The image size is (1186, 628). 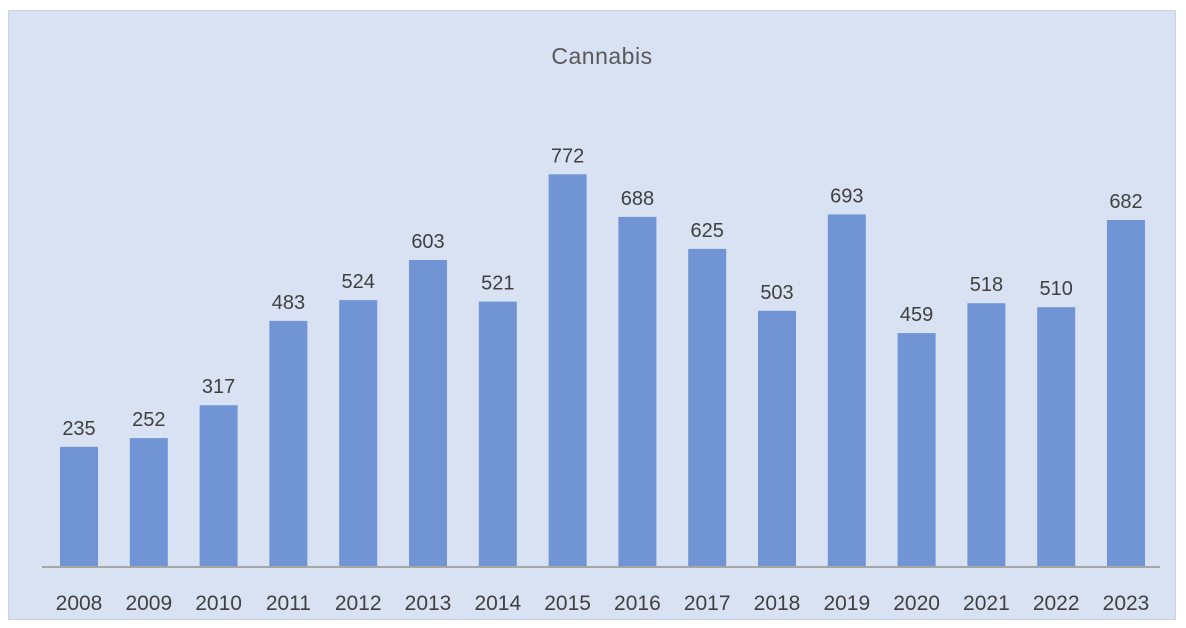 What do you see at coordinates (358, 282) in the screenshot?
I see `data-label-2012: 524` at bounding box center [358, 282].